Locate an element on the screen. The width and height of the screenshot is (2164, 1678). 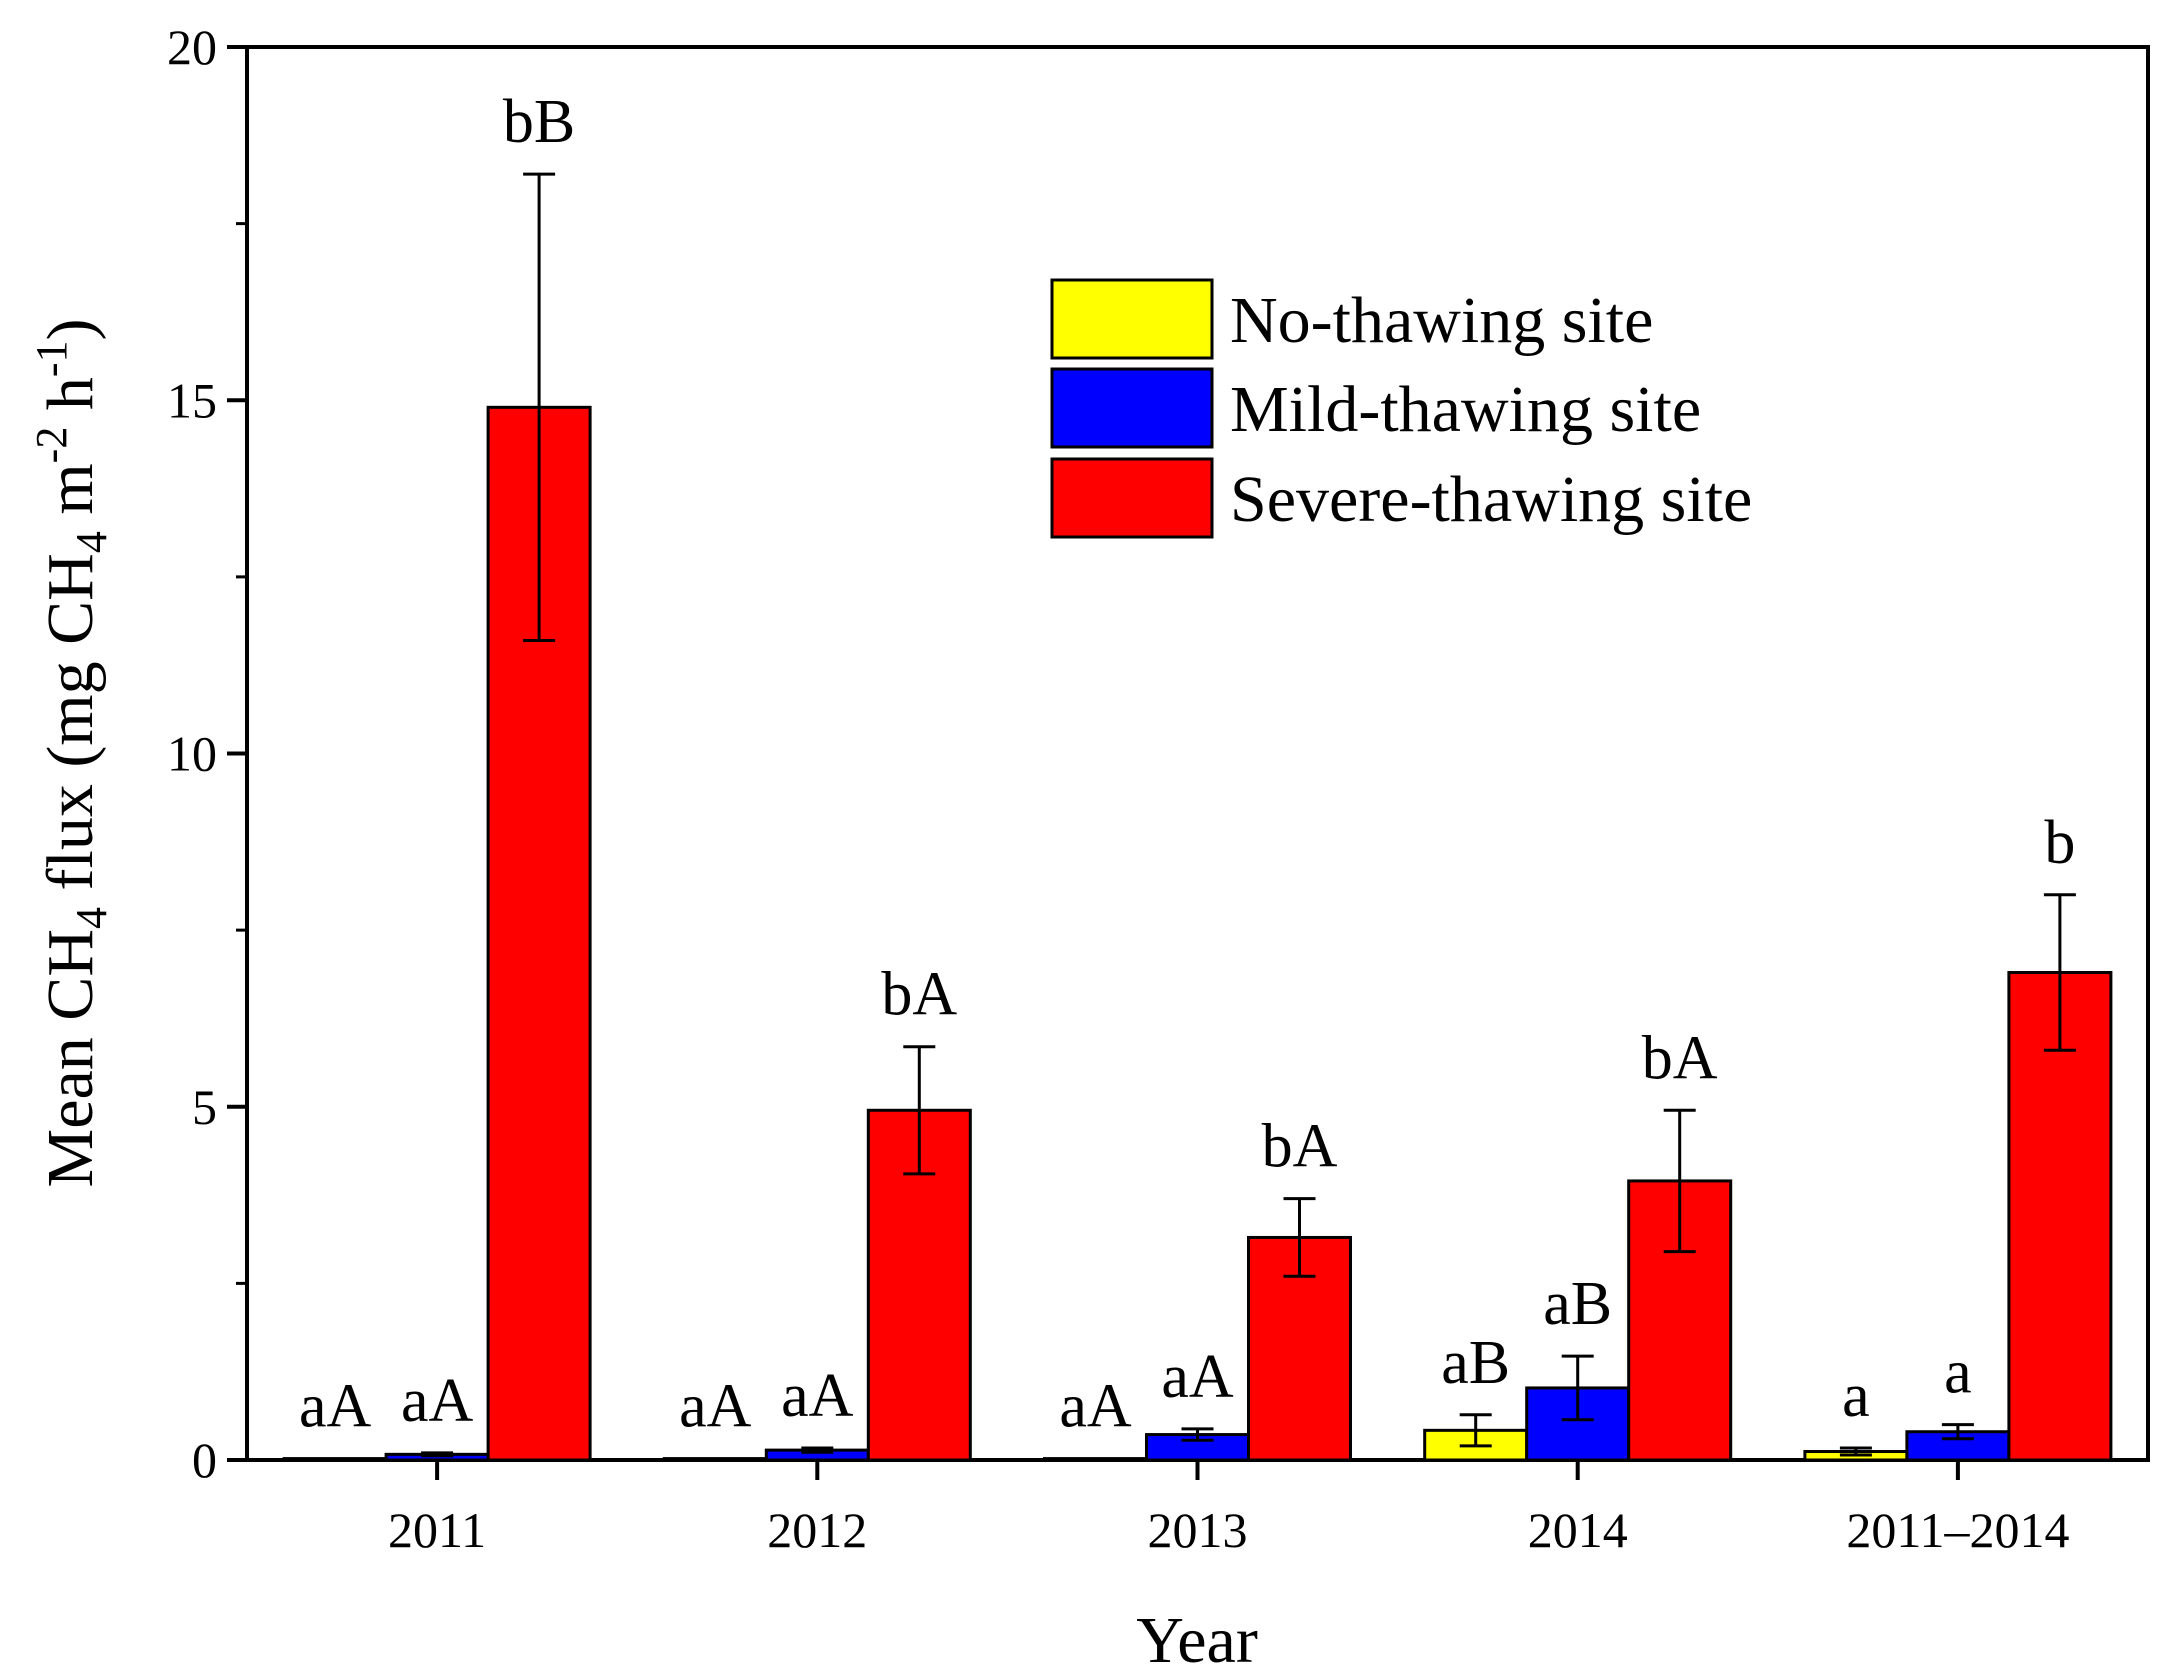
y-axis-title: Mean CH4 flux (mg CH4 m-2 h-1) is located at coordinates (71, 753).